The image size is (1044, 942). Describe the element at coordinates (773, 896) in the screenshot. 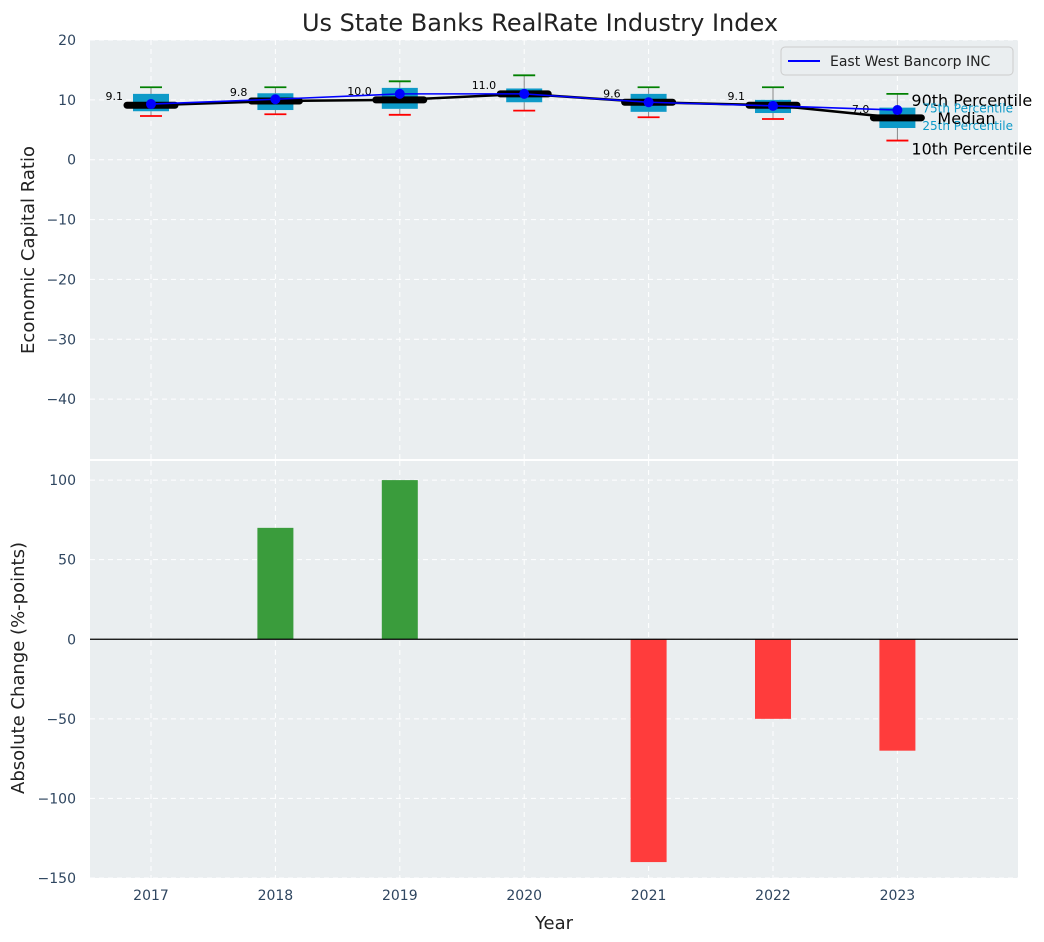

I see `x-tick-label: 2022` at that location.